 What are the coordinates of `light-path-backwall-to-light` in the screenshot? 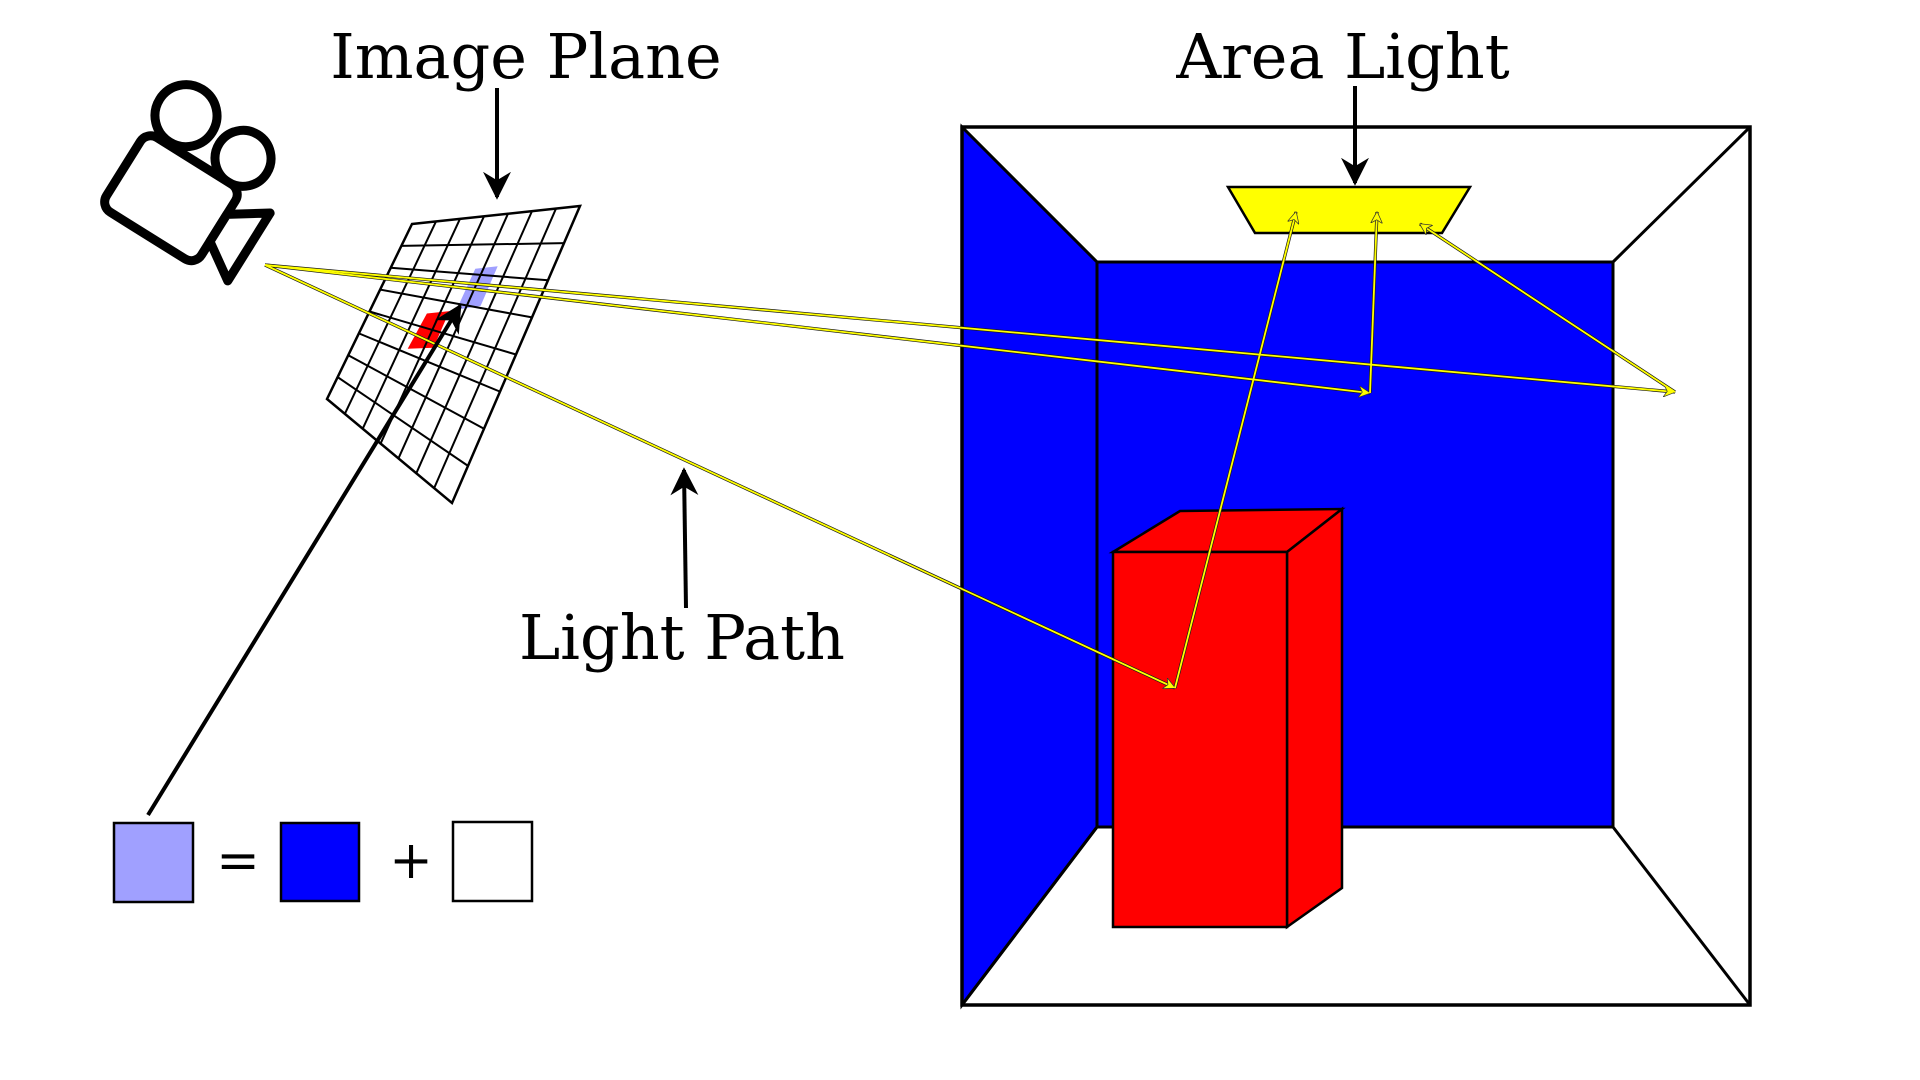 It's located at (1373, 303).